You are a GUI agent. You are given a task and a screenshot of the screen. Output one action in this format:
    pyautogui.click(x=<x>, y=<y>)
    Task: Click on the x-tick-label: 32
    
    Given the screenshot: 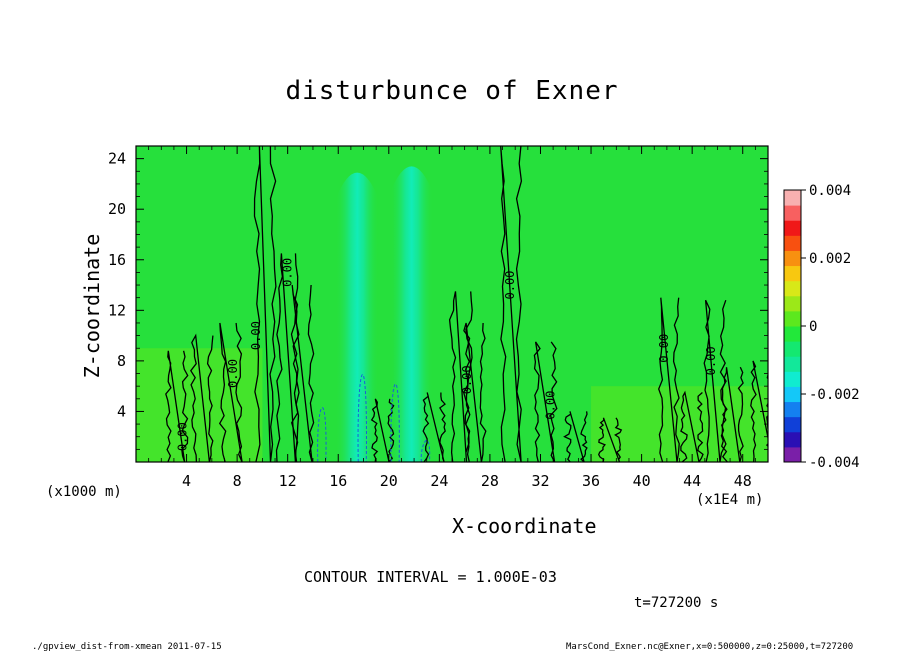 What is the action you would take?
    pyautogui.click(x=540, y=481)
    